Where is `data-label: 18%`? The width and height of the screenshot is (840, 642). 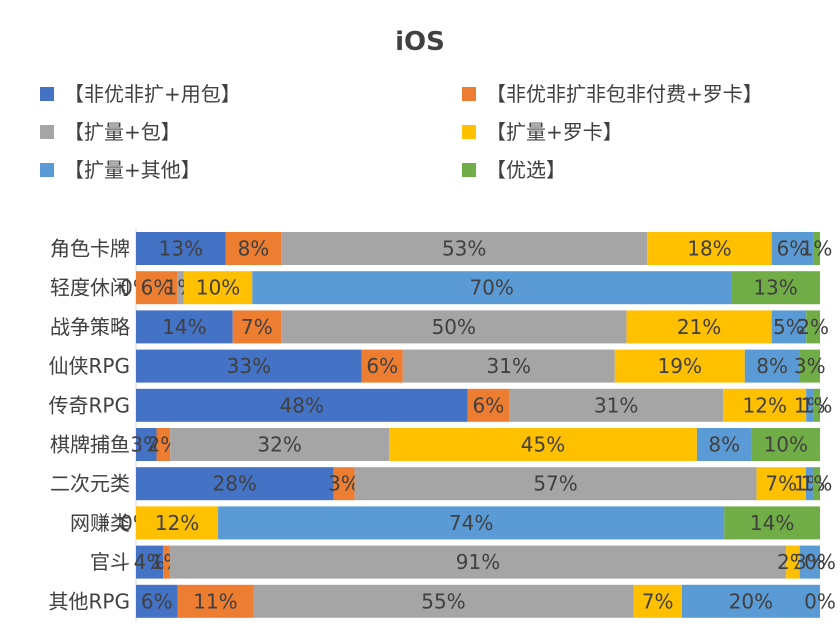
data-label: 18% is located at coordinates (709, 249).